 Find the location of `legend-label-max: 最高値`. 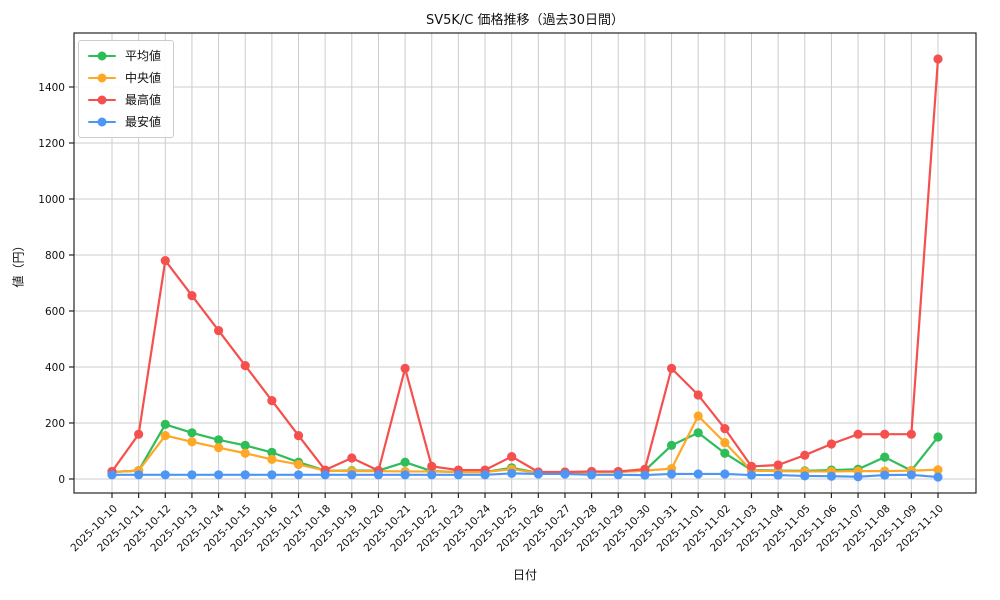

legend-label-max: 最高値 is located at coordinates (143, 100).